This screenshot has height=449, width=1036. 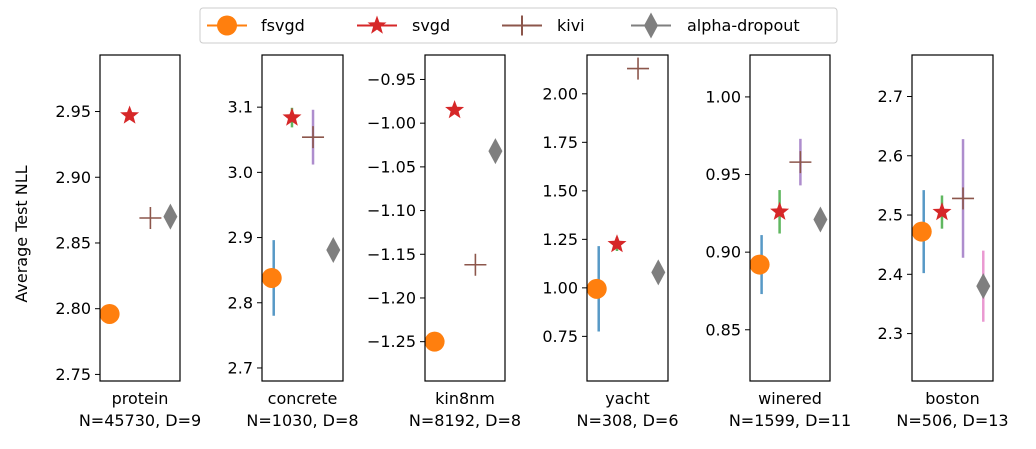 What do you see at coordinates (431, 25) in the screenshot?
I see `legend-label-svgd: svgd` at bounding box center [431, 25].